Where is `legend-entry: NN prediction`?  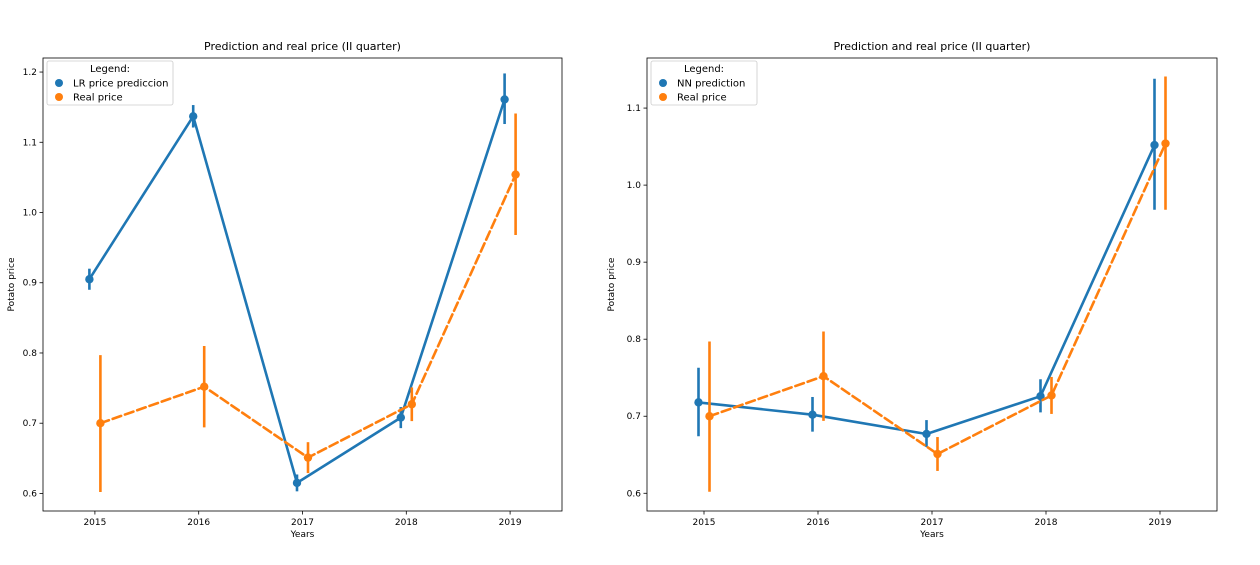 legend-entry: NN prediction is located at coordinates (711, 84).